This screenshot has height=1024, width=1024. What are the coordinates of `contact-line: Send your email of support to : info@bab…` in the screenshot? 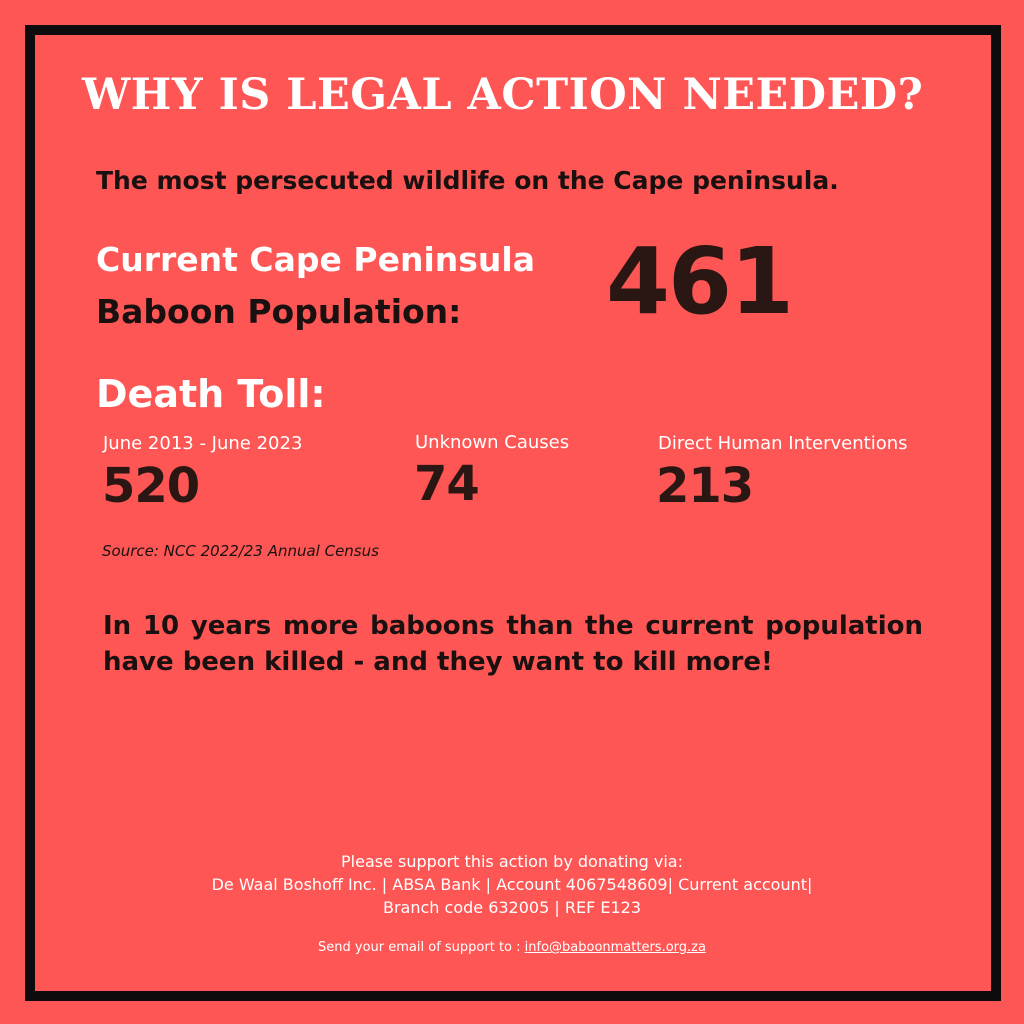 It's located at (512, 947).